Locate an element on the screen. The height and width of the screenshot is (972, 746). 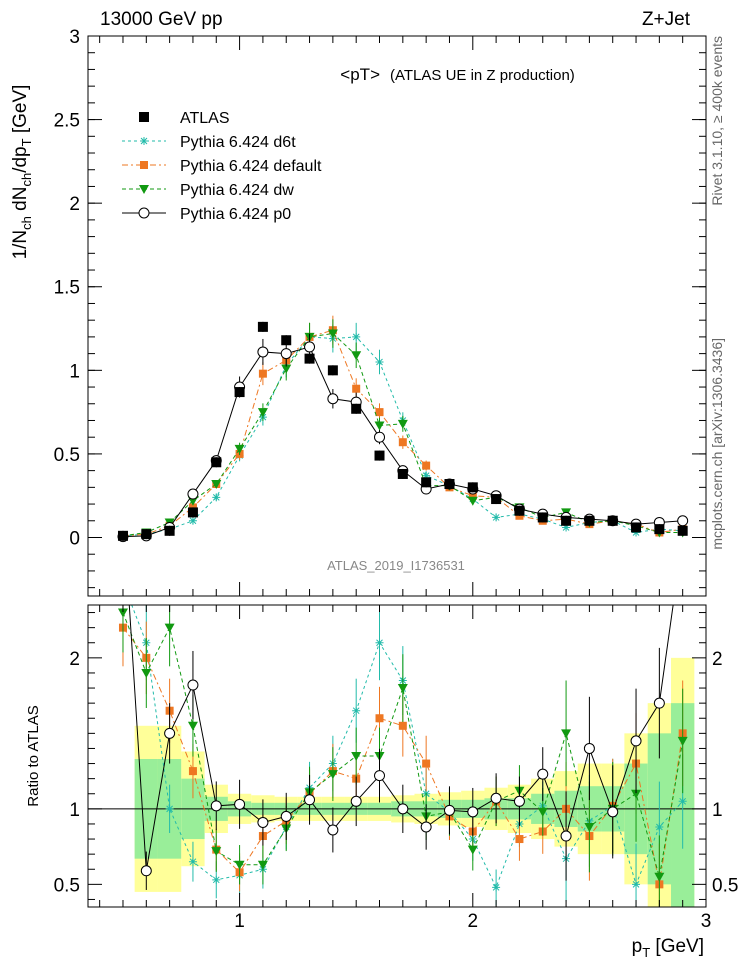
plot-subtitle: (ATLAS UE in Z production) is located at coordinates (482, 75).